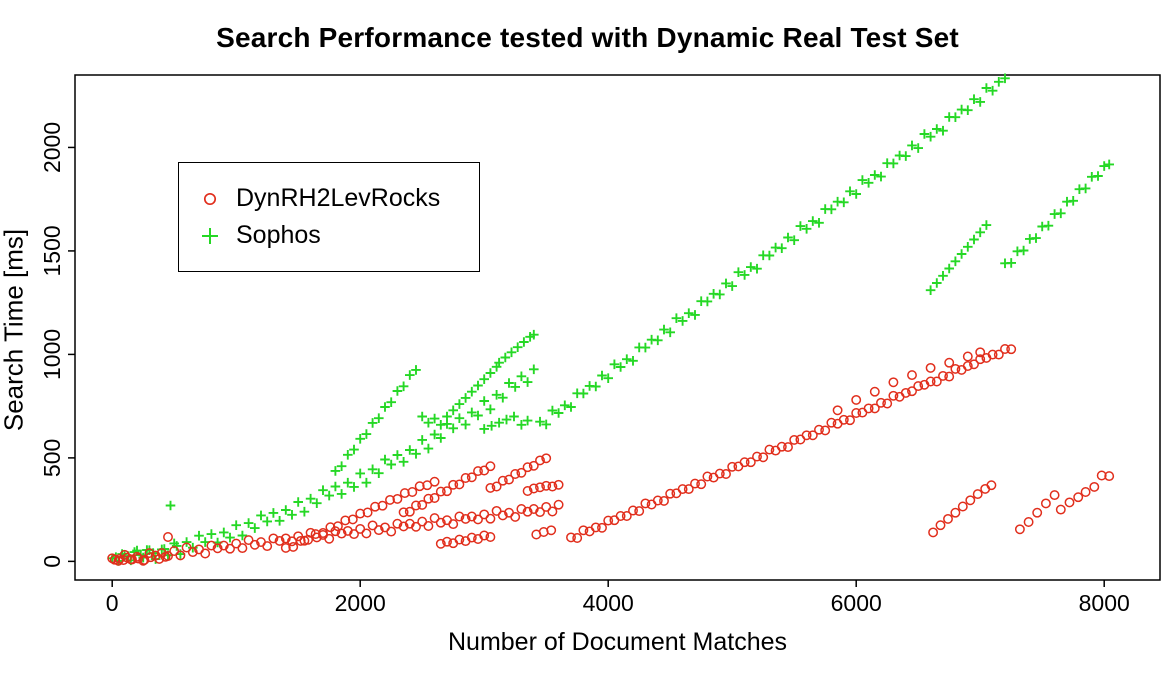 The width and height of the screenshot is (1173, 680). Describe the element at coordinates (52, 561) in the screenshot. I see `y-tick-label: 0` at that location.